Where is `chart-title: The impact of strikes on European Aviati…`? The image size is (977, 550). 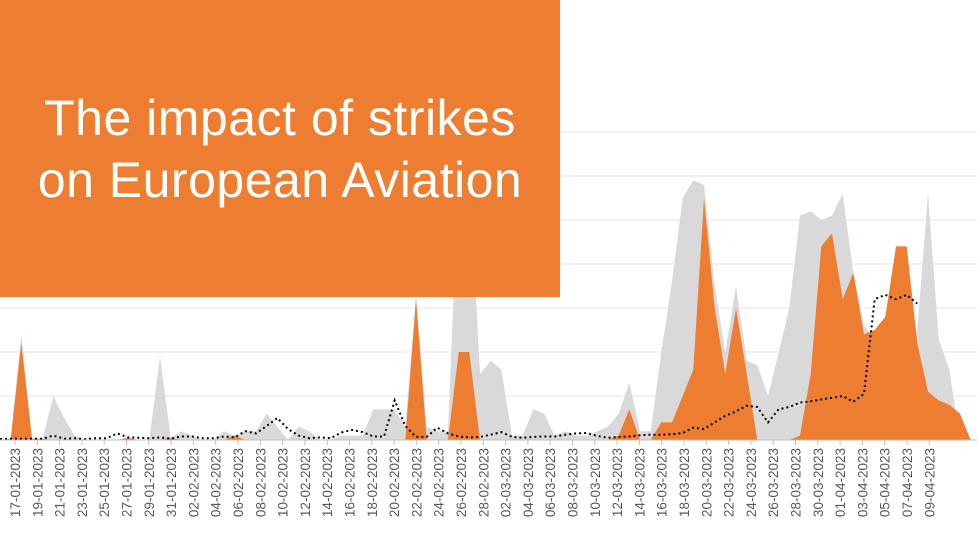
chart-title: The impact of strikes on European Aviati… is located at coordinates (280, 148).